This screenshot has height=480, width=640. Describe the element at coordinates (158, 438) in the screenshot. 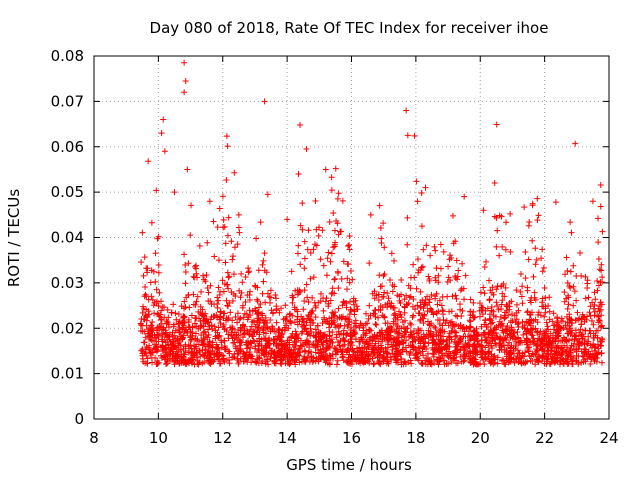

I see `x-tick-label: 10` at that location.